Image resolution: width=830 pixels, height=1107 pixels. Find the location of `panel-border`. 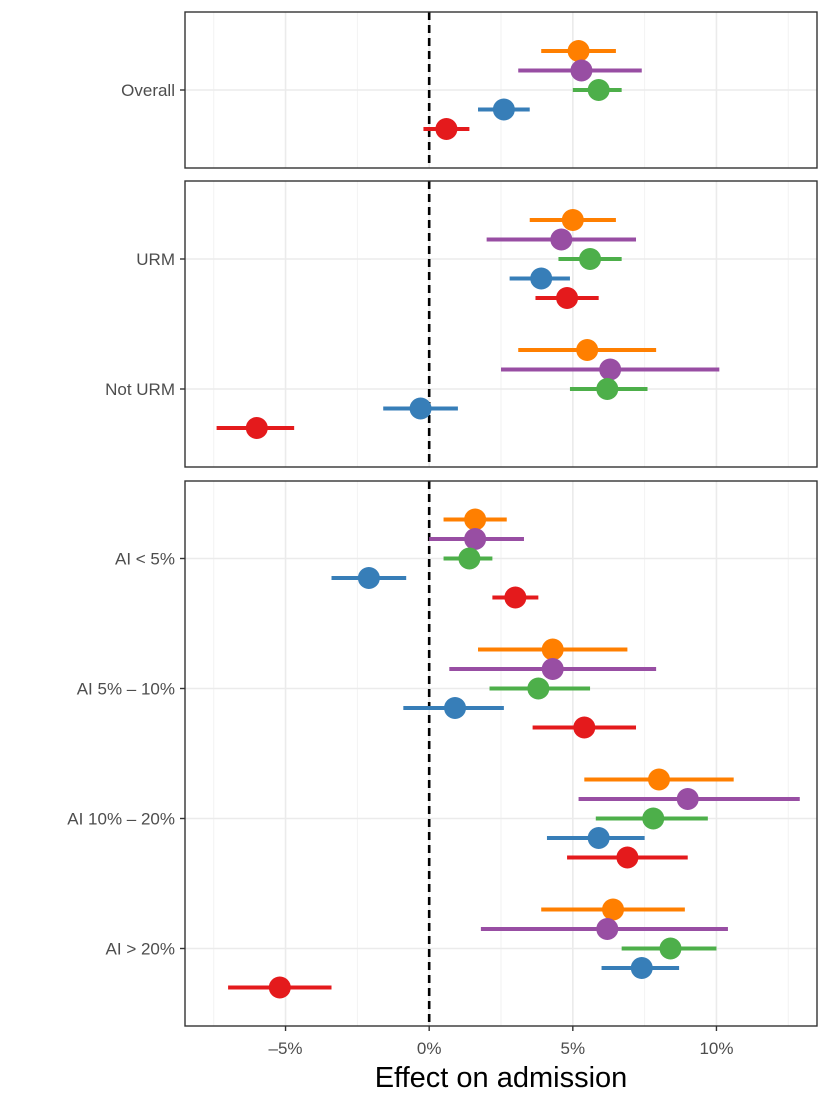

panel-border is located at coordinates (501, 90).